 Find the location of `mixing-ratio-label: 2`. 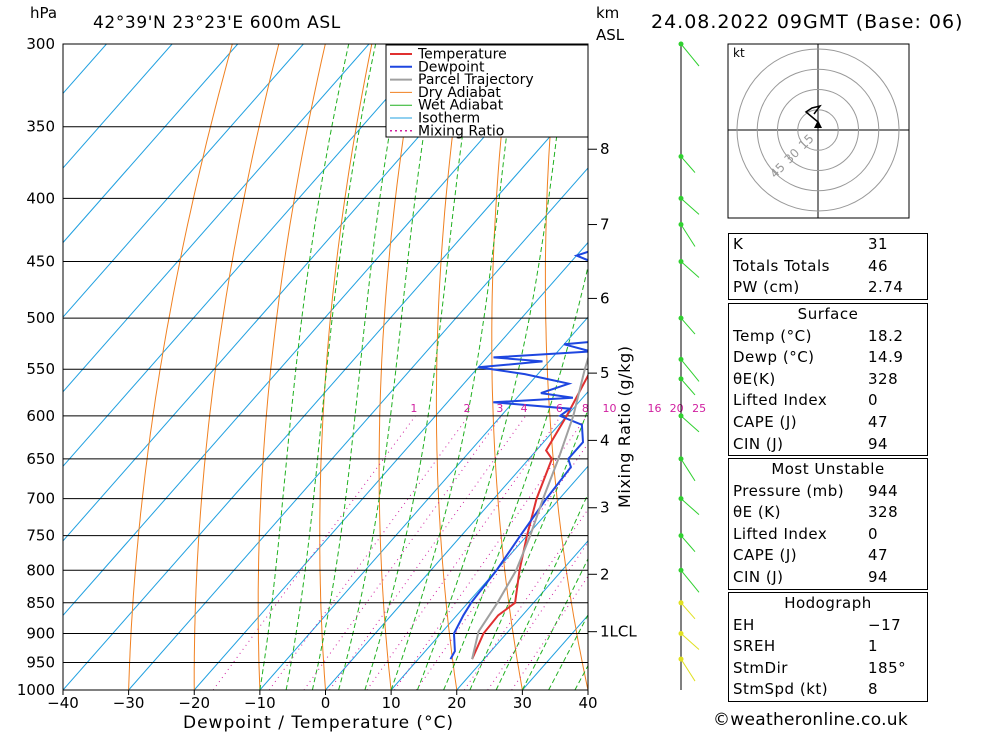

mixing-ratio-label: 2 is located at coordinates (467, 408).